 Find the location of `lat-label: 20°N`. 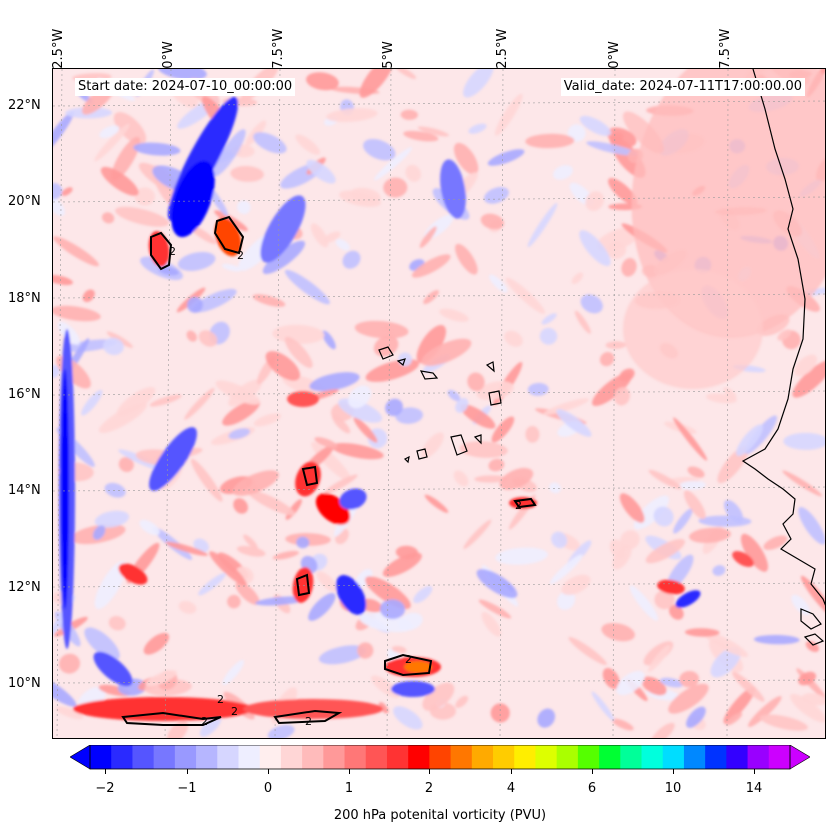

lat-label: 20°N is located at coordinates (24, 201).